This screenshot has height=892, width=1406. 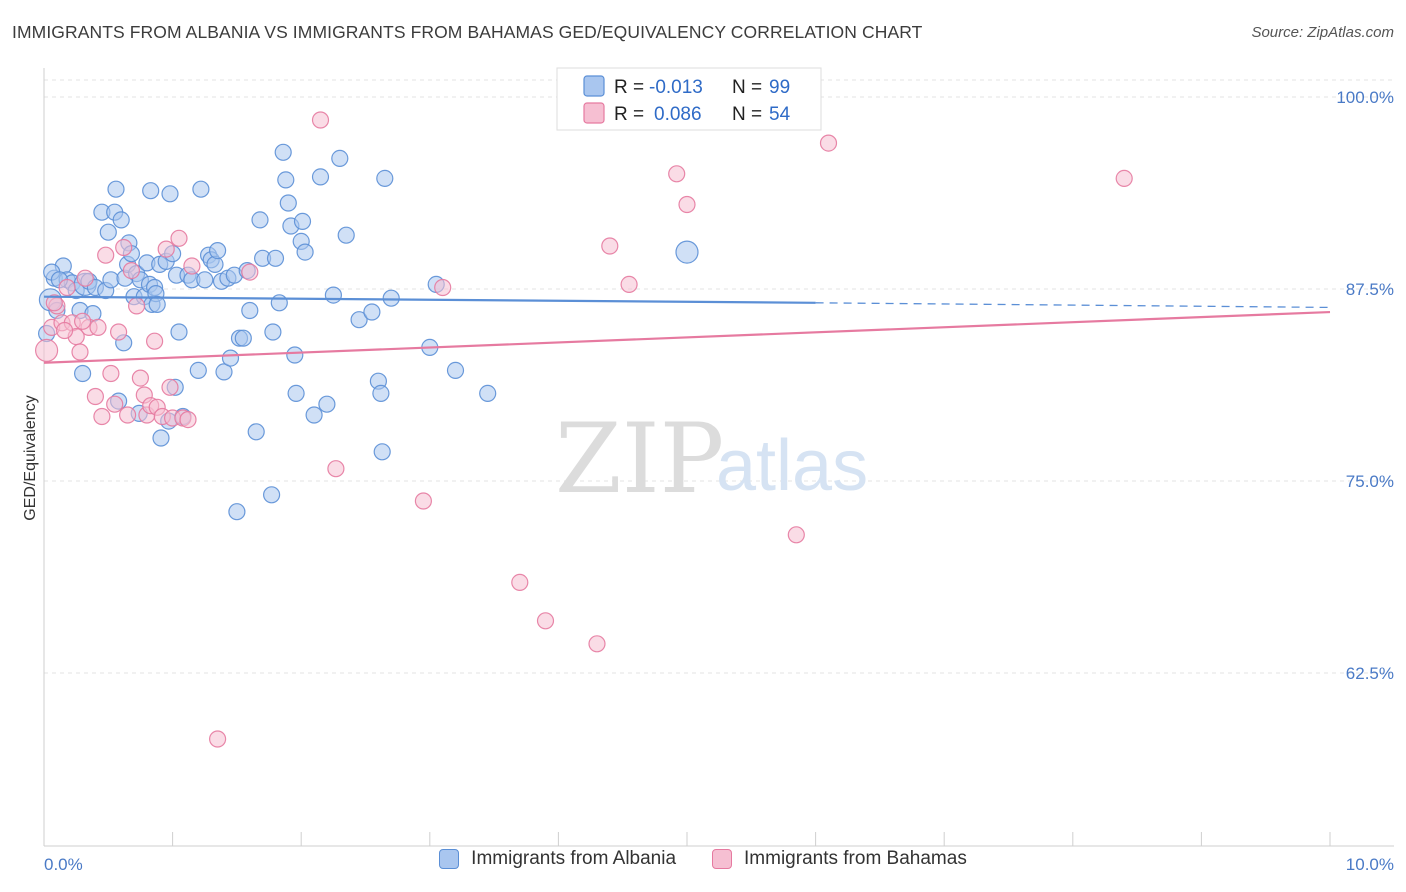 I want to click on legend-n-bahamas: 54, so click(x=780, y=114).